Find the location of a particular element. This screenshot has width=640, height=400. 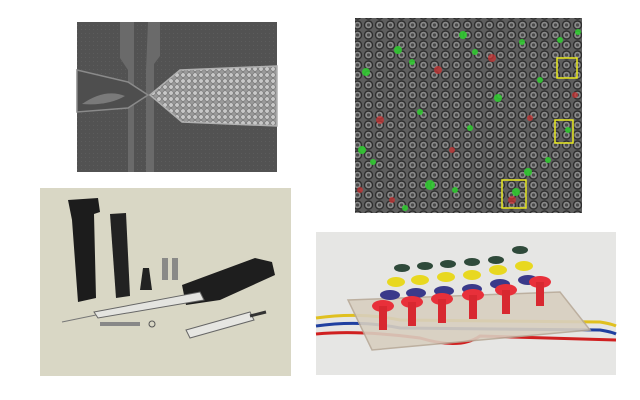

rod is located at coordinates (120, 324).